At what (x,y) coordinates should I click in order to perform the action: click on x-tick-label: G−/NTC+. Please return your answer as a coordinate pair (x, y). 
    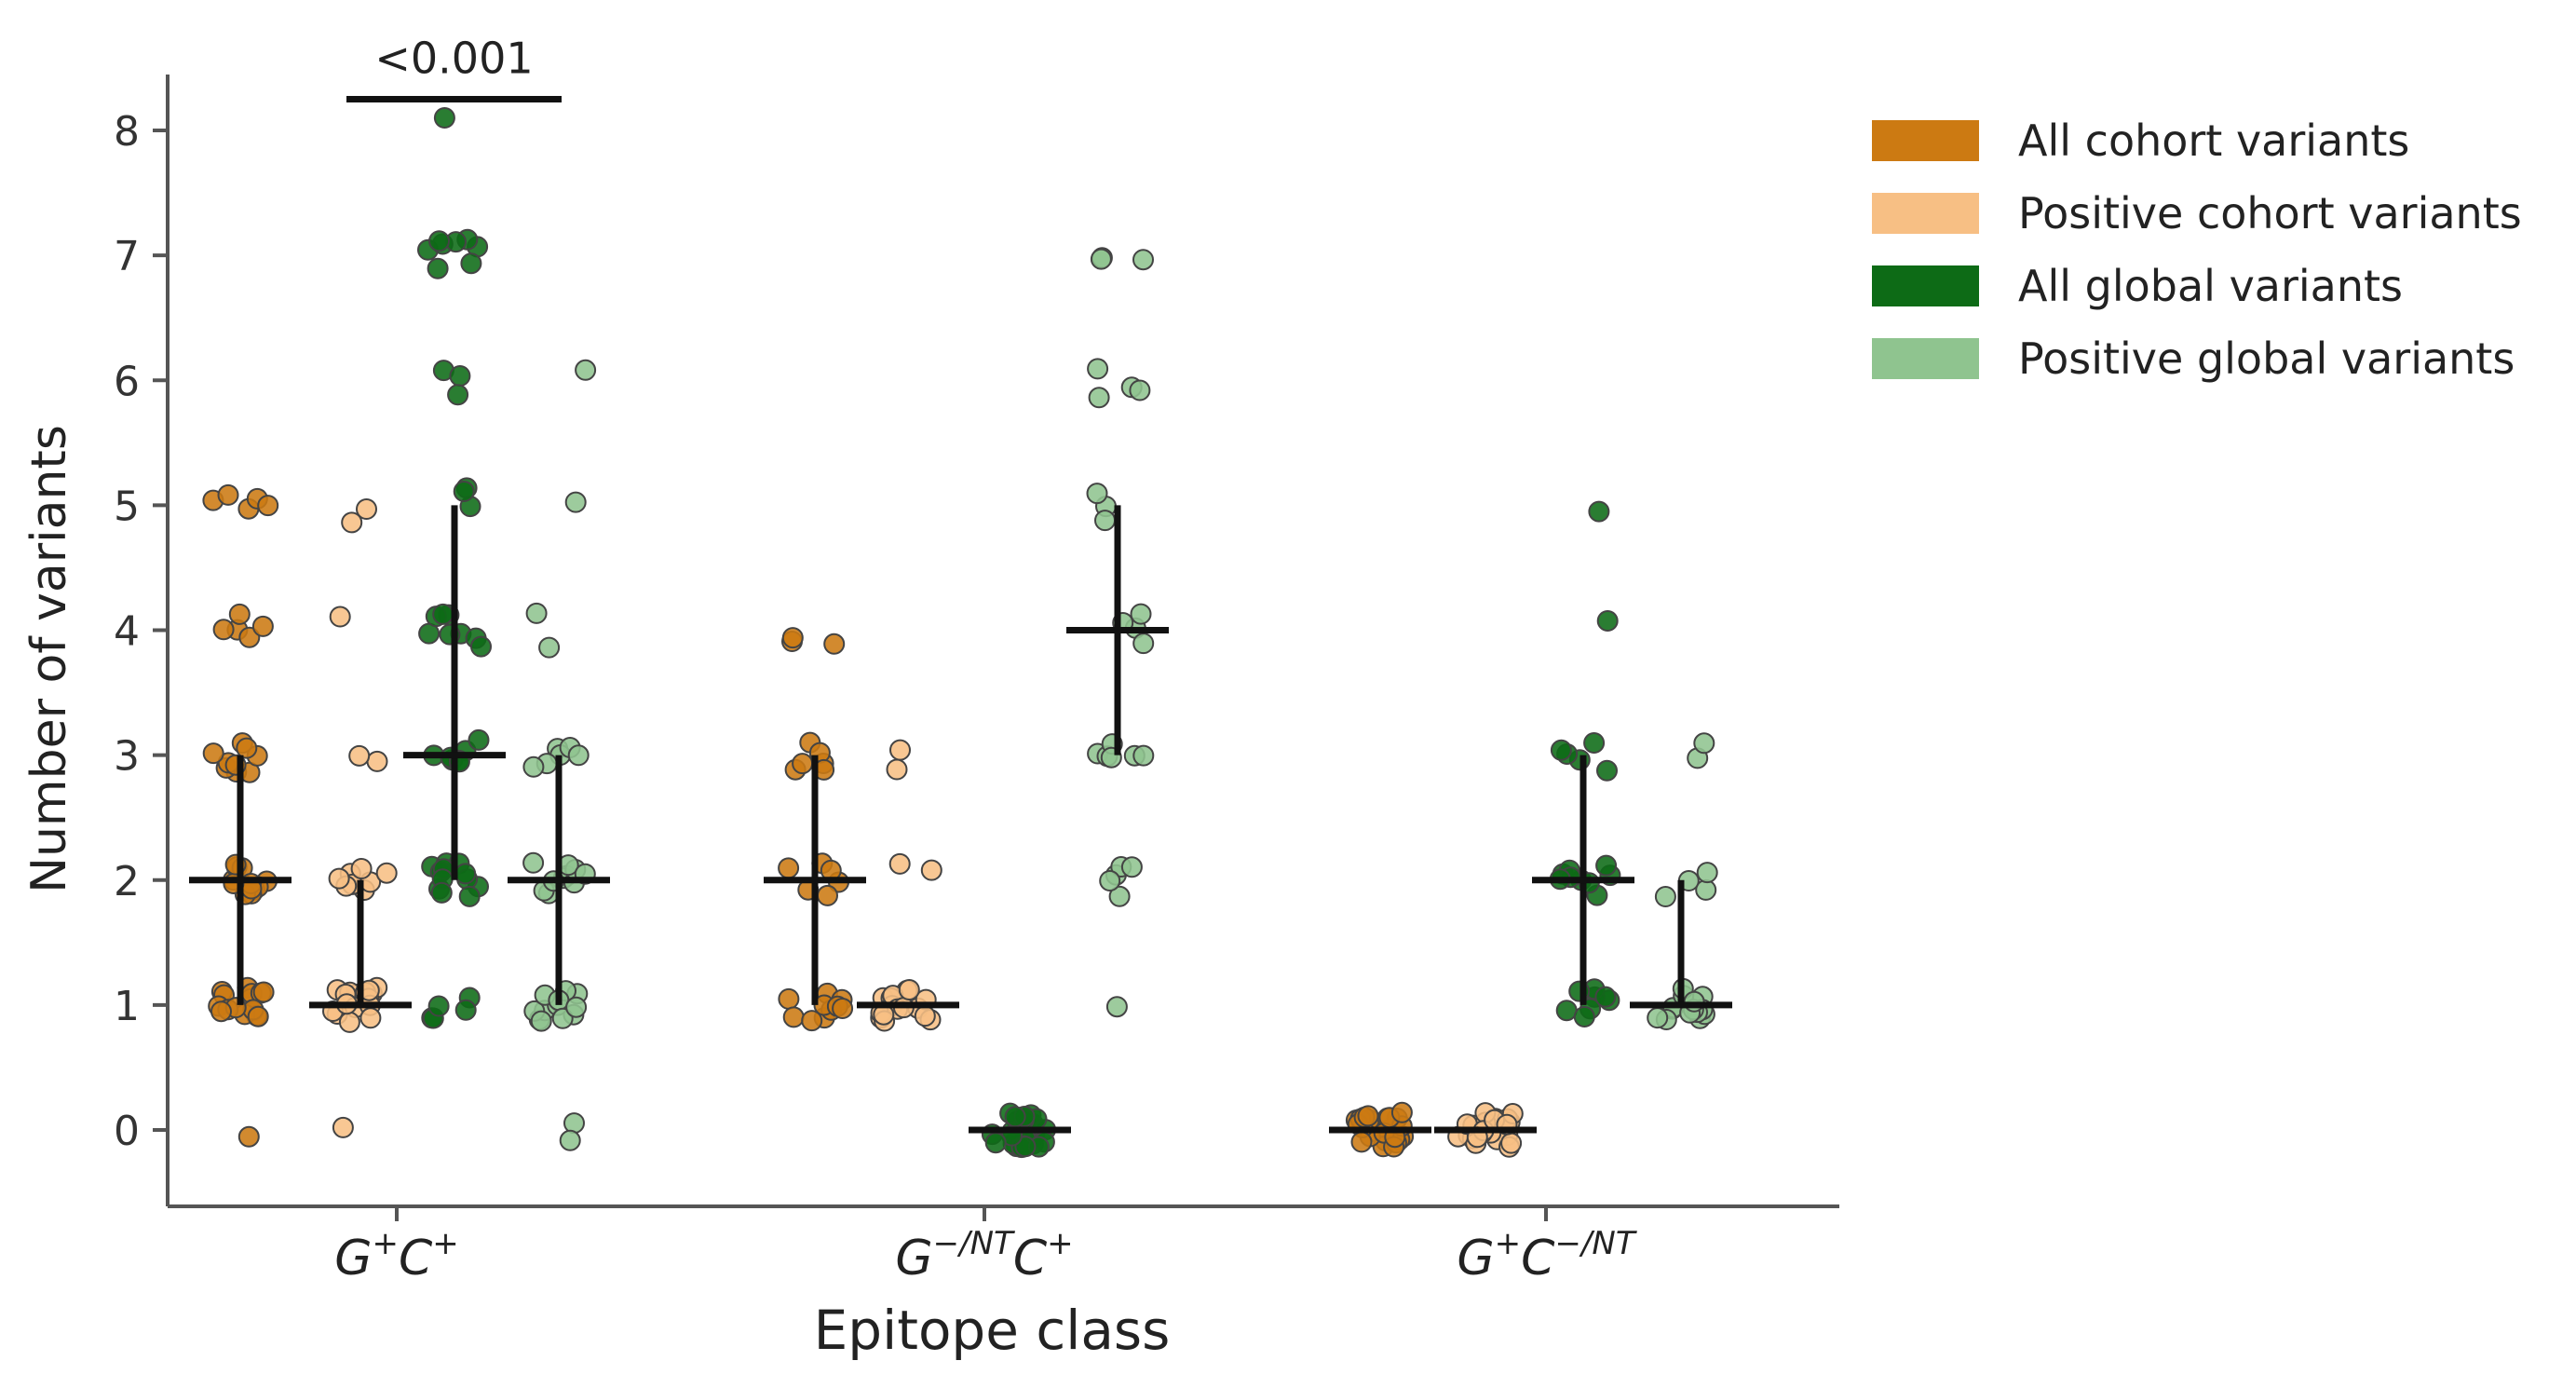
    Looking at the image, I should click on (984, 1256).